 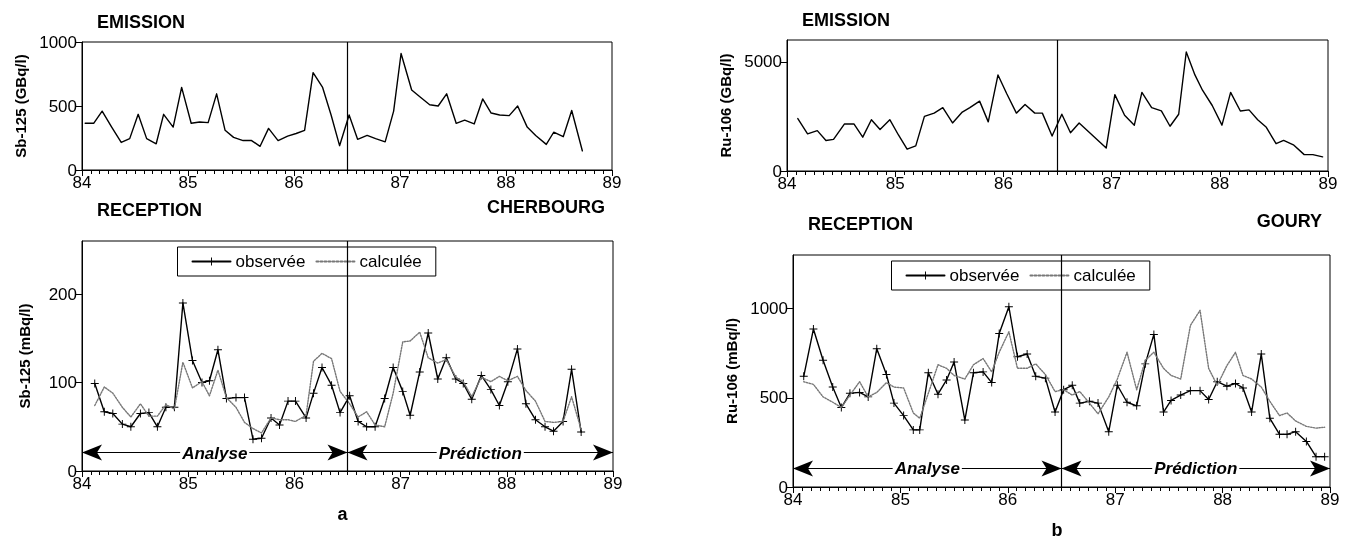 What do you see at coordinates (1057, 530) in the screenshot?
I see `text: b` at bounding box center [1057, 530].